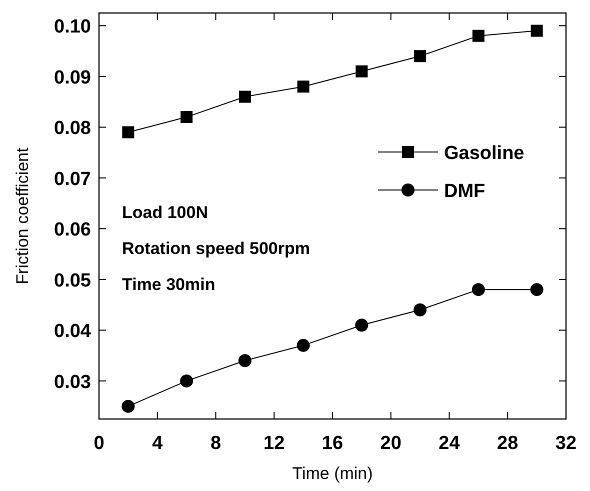 The width and height of the screenshot is (590, 491). I want to click on legend-label: DMF, so click(465, 191).